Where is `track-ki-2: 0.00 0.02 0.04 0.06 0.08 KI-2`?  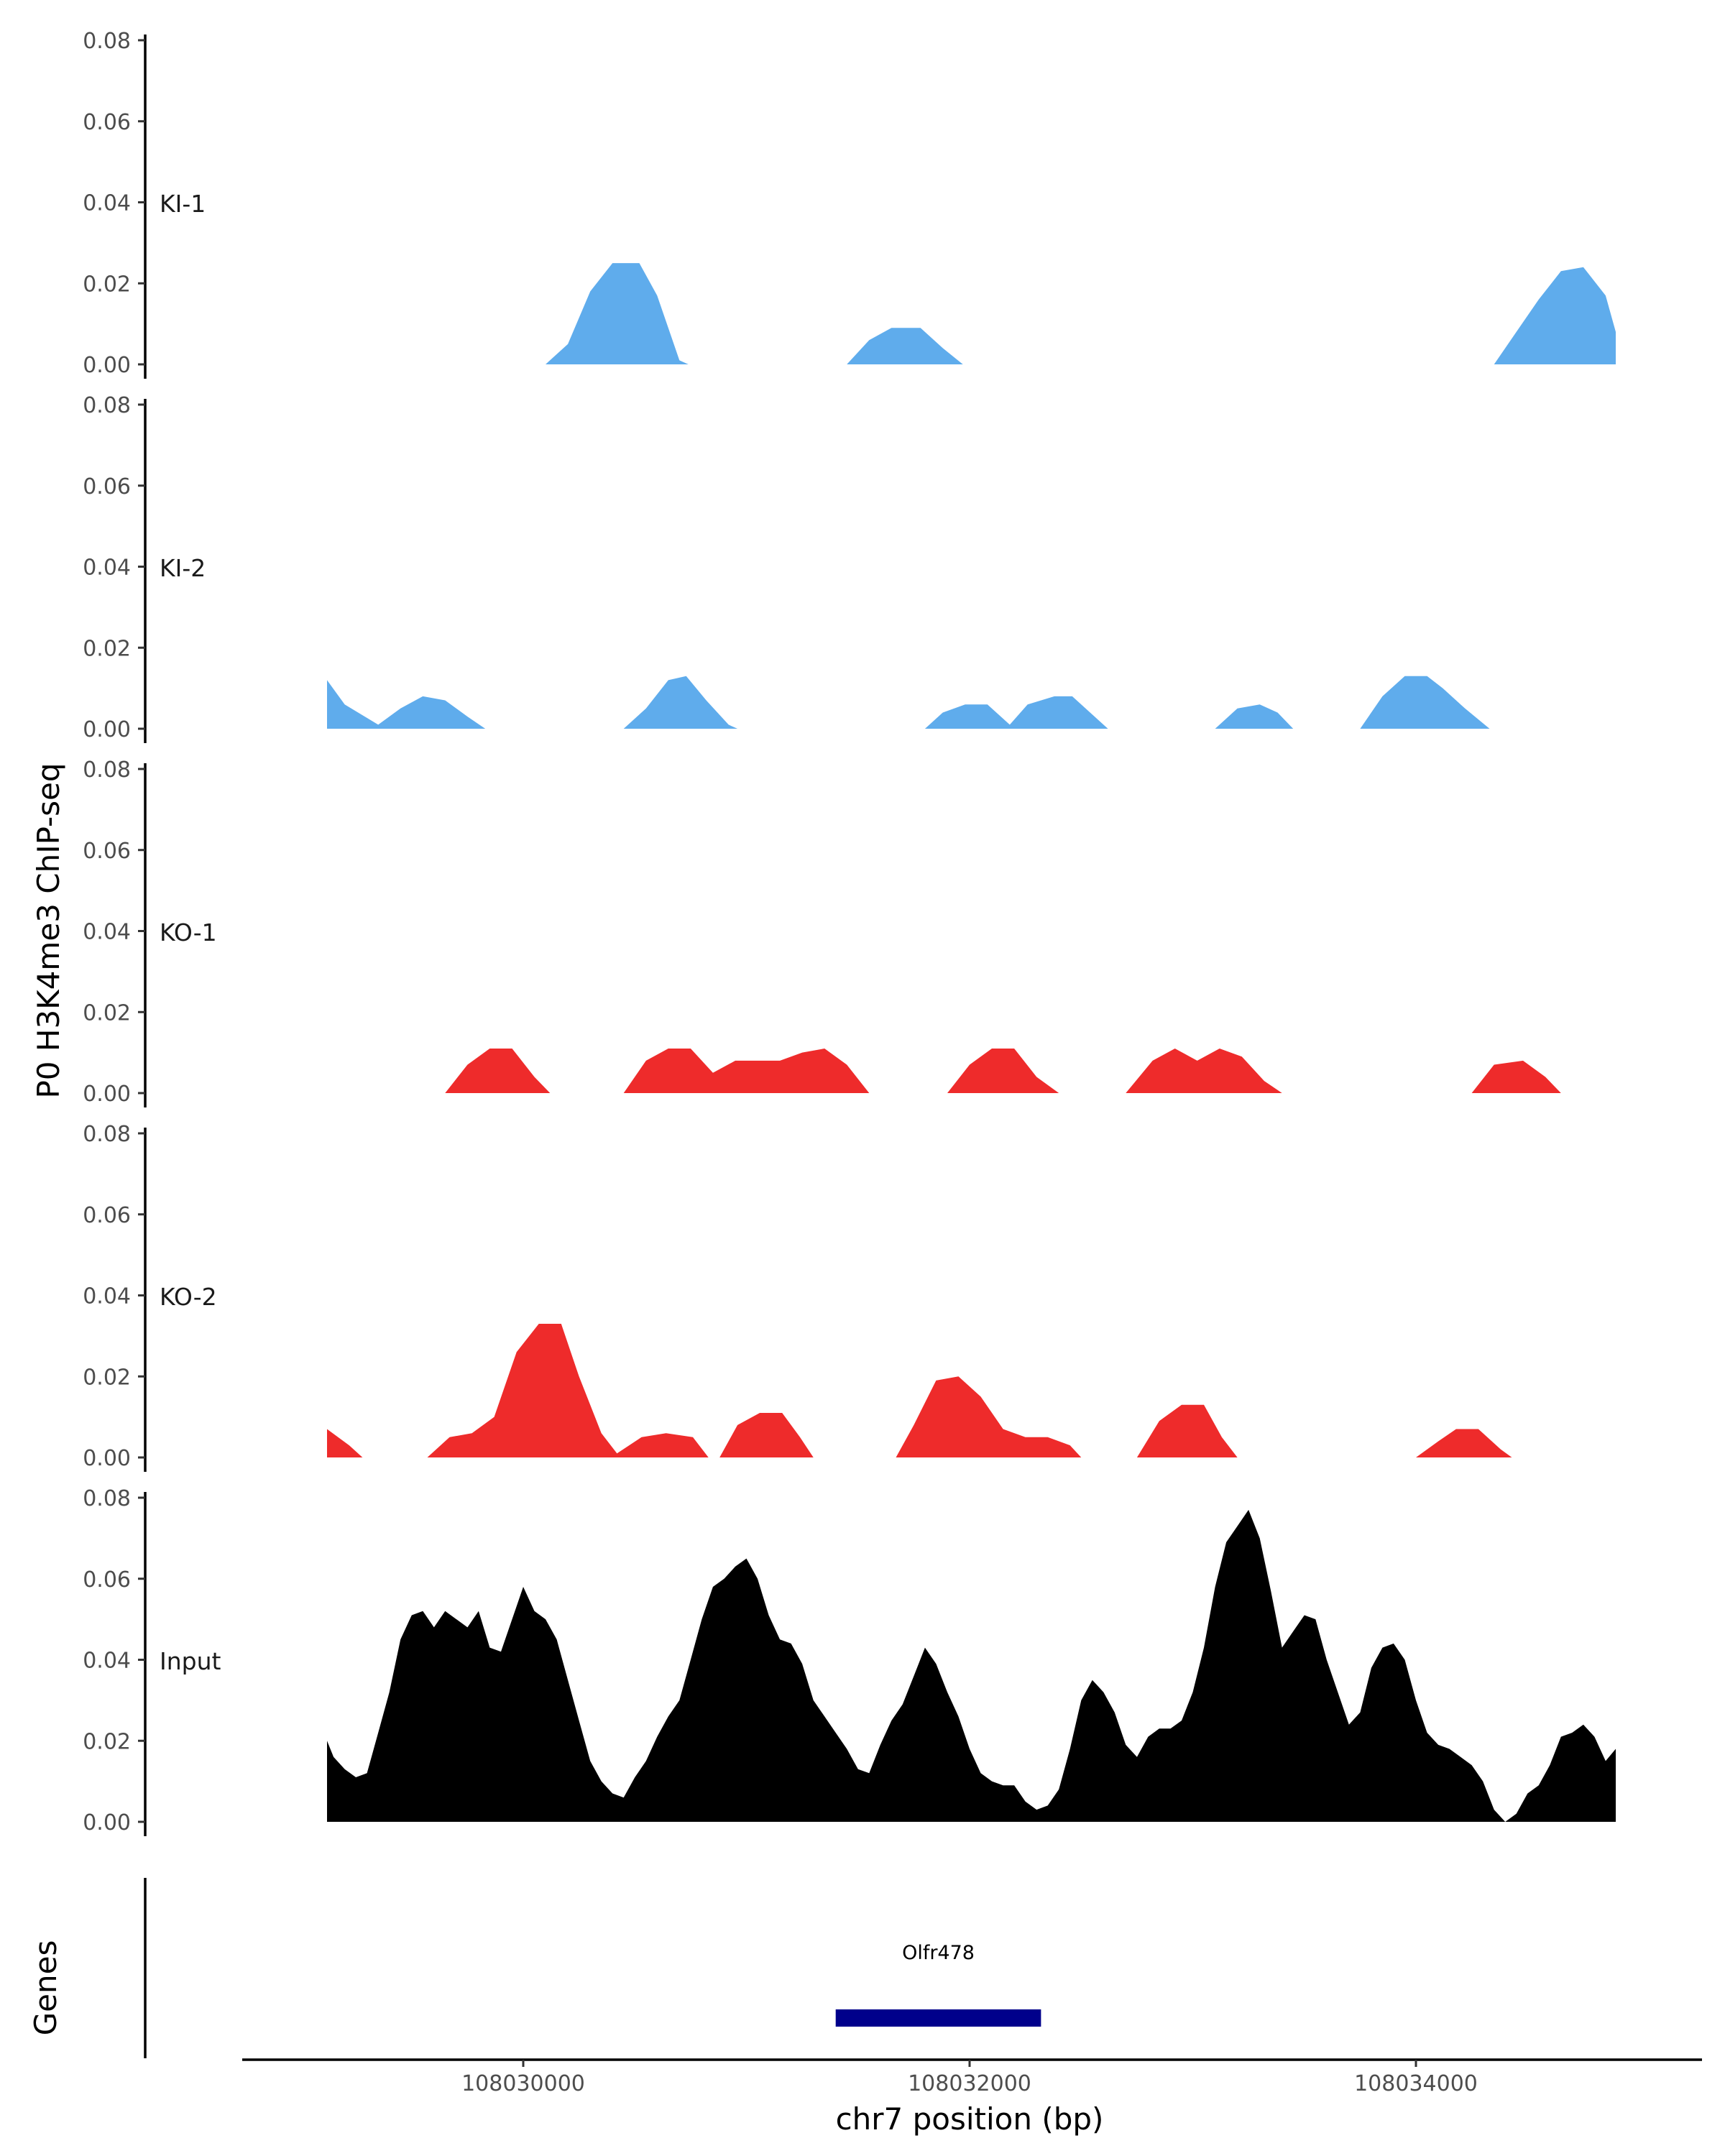
track-ki-2: 0.00 0.02 0.04 0.06 0.08 KI-2 is located at coordinates (849, 568).